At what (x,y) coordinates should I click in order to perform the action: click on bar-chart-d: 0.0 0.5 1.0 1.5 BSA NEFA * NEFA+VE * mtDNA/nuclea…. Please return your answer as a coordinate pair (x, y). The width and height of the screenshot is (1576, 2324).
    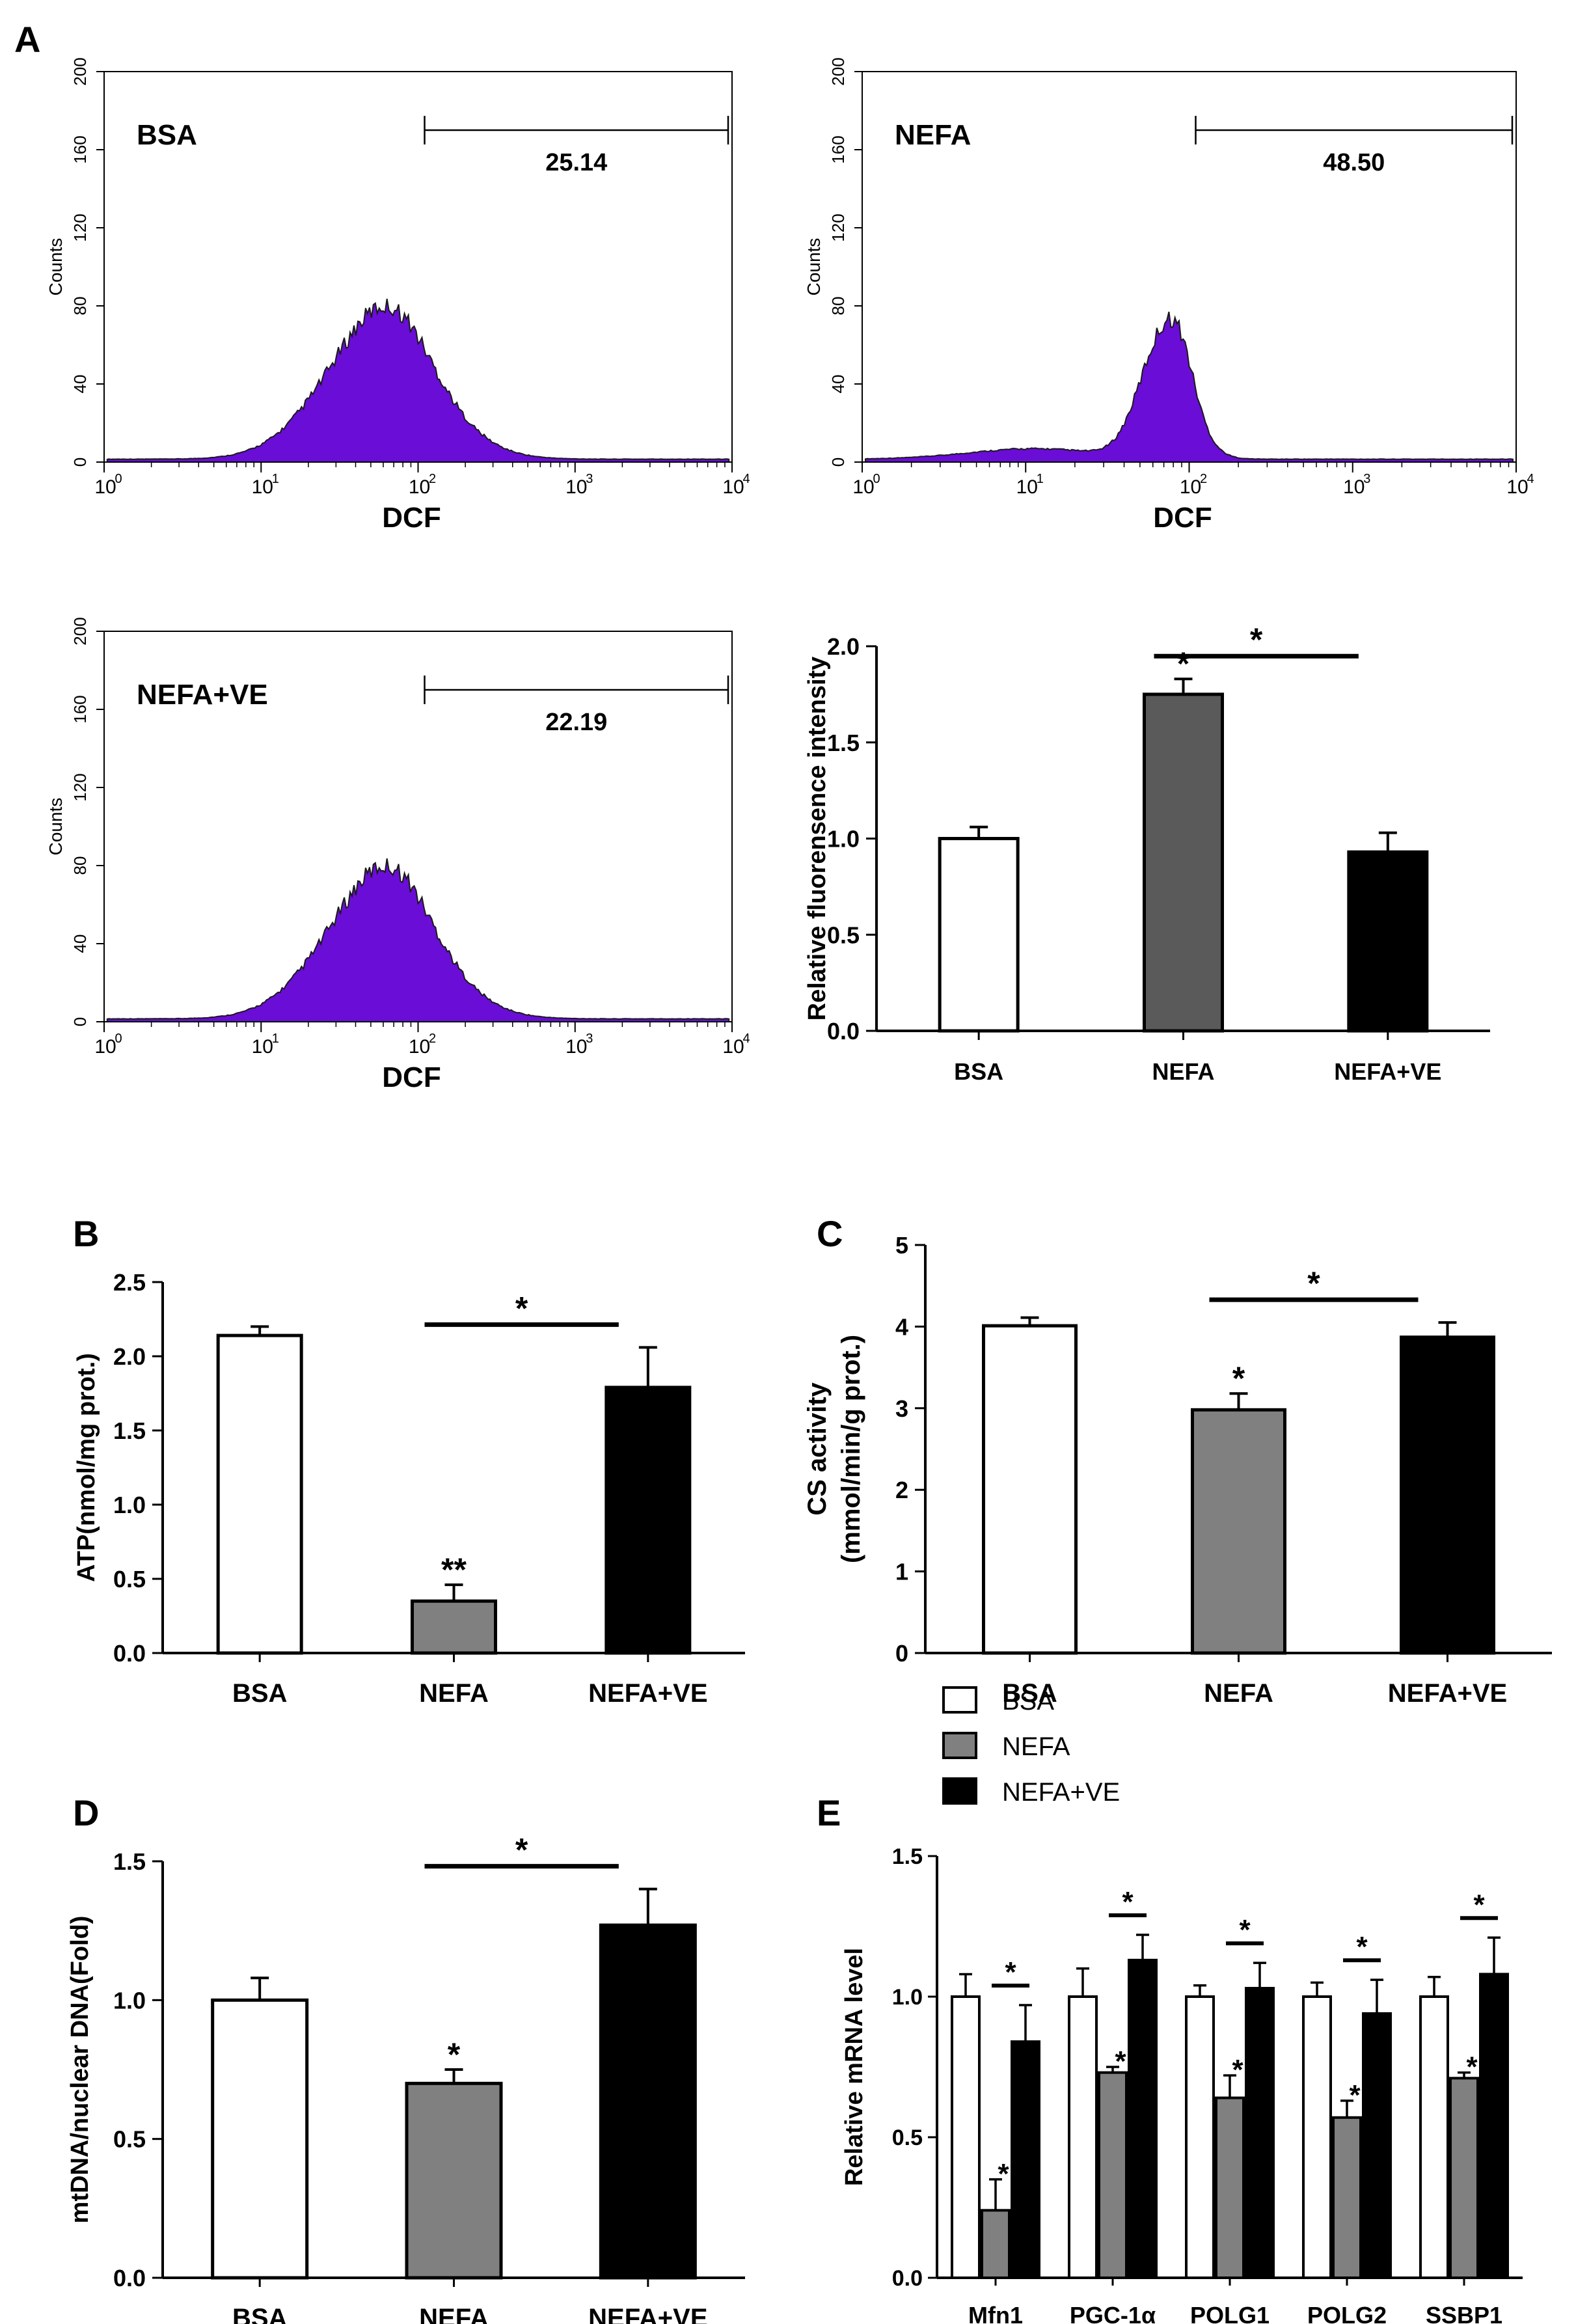
    Looking at the image, I should click on (405, 2078).